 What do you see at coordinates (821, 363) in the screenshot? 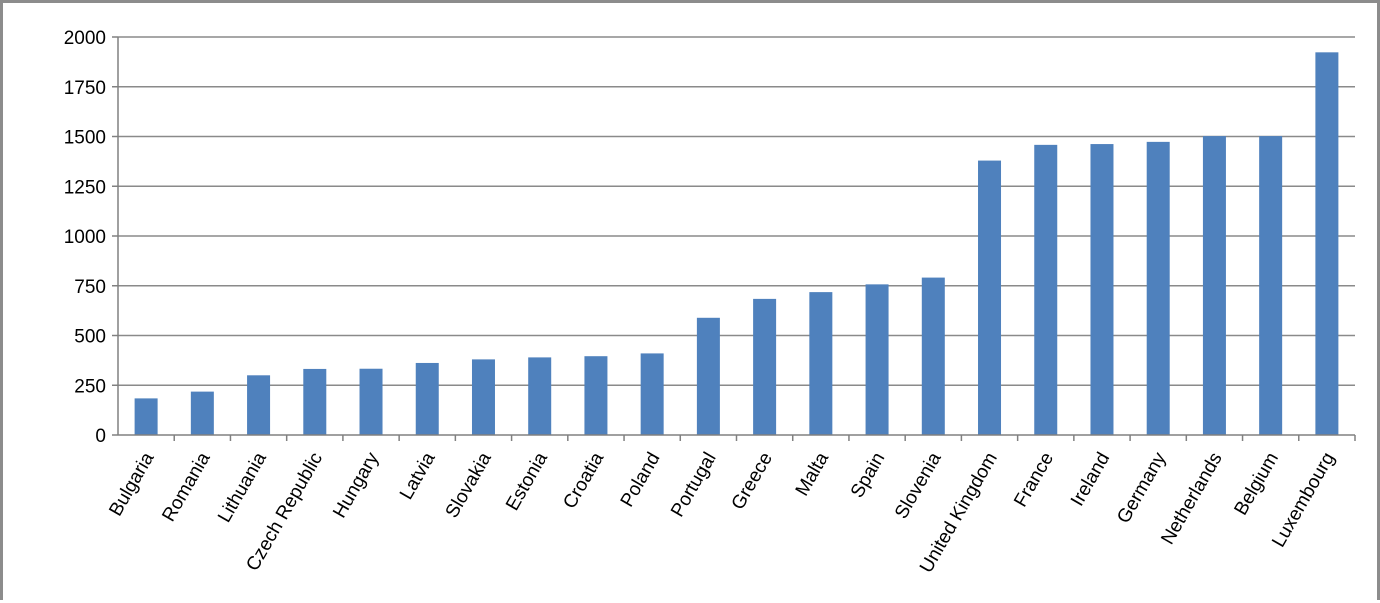
I see `bar-malta` at bounding box center [821, 363].